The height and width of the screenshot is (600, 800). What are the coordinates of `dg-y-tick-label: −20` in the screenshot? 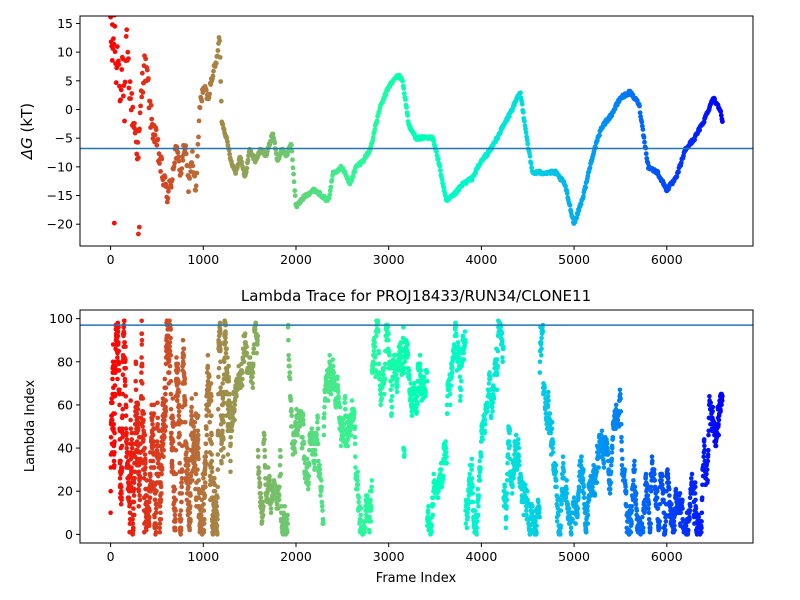 It's located at (60, 224).